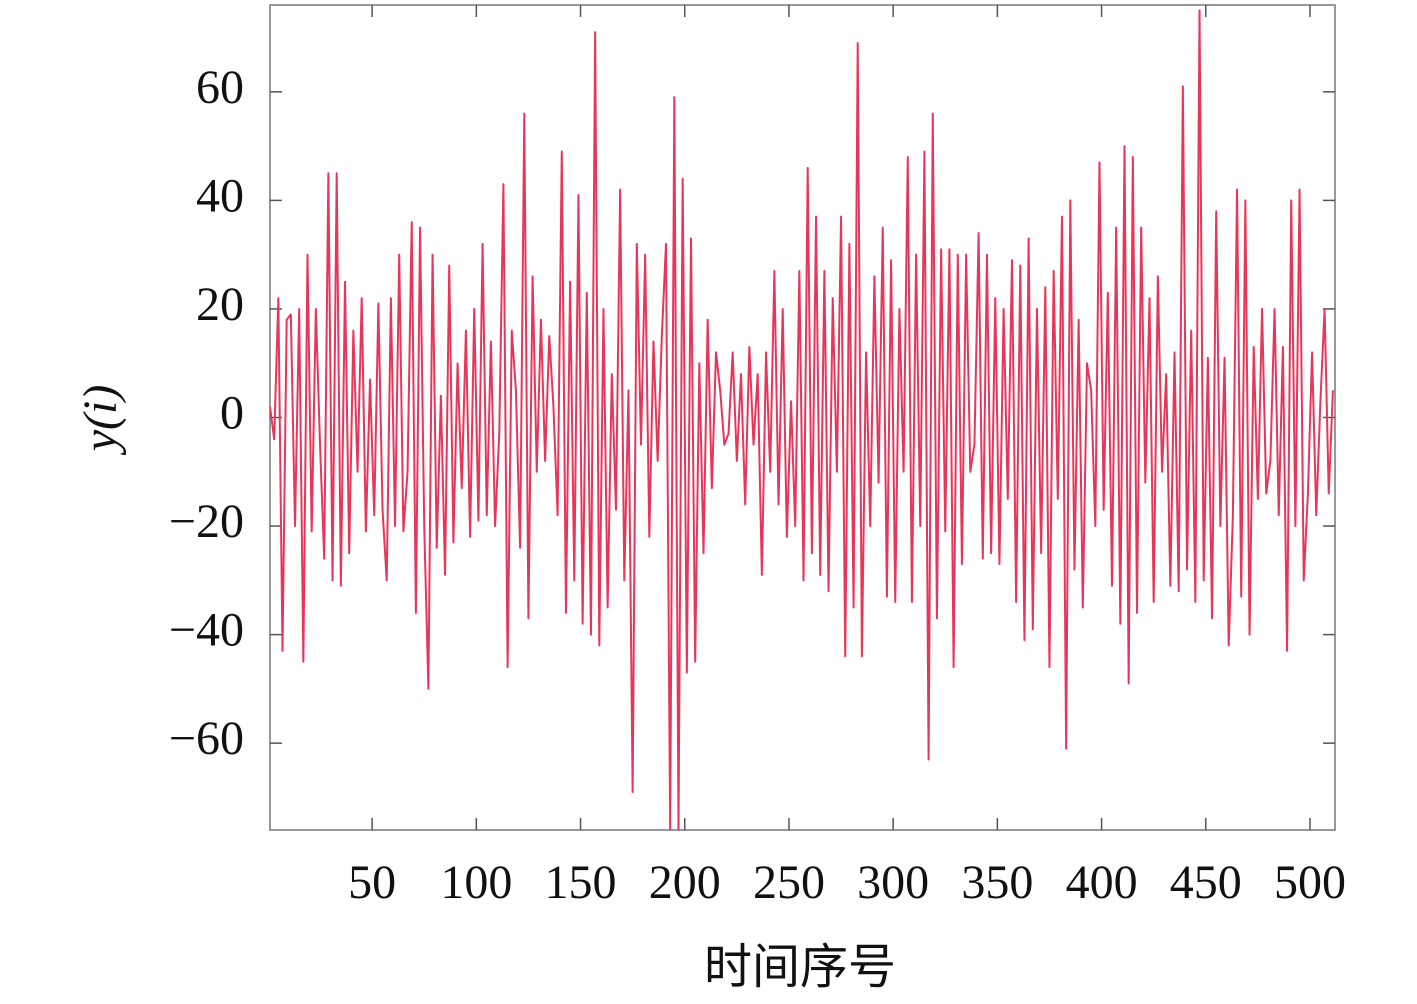 This screenshot has height=1004, width=1417. What do you see at coordinates (372, 882) in the screenshot?
I see `x-tick-label: 50` at bounding box center [372, 882].